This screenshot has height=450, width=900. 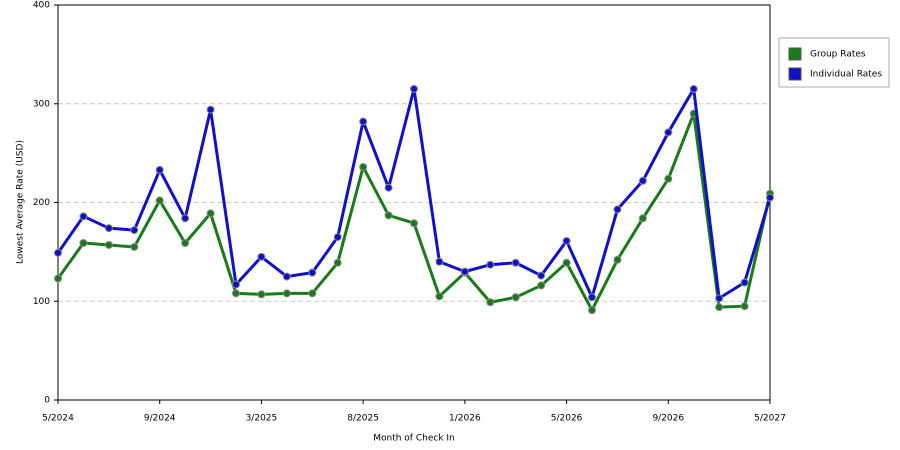 I want to click on legend-label: Individual Rates, so click(x=846, y=75).